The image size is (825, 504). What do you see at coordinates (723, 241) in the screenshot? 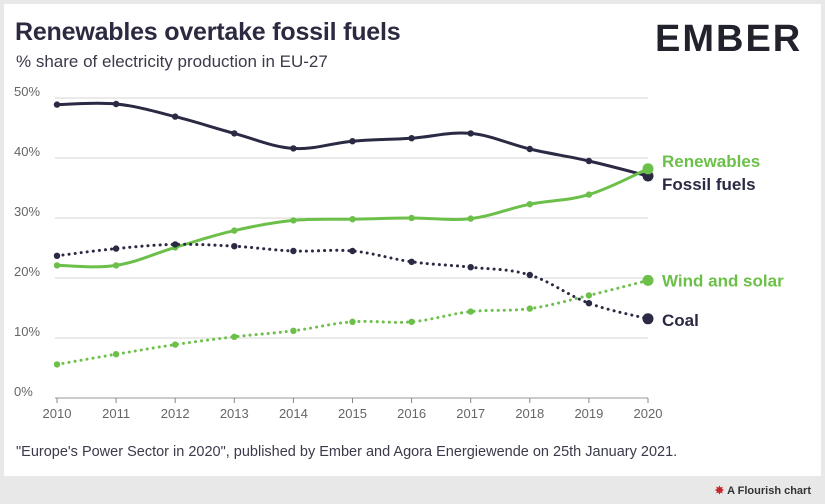
I see `series-end-labels: Fossil fuels Renewables Coal Wind and solar` at bounding box center [723, 241].